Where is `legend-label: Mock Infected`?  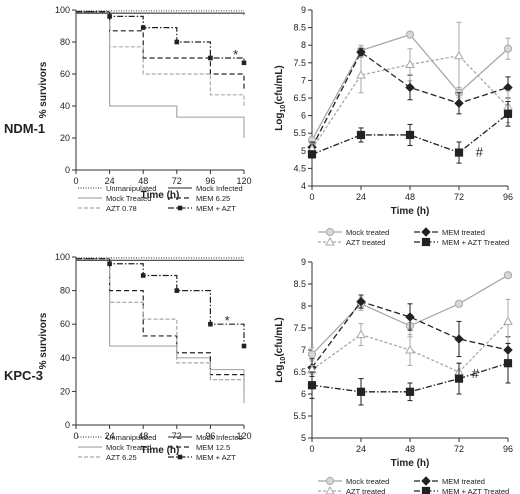
legend-label: Mock Infected is located at coordinates (219, 437).